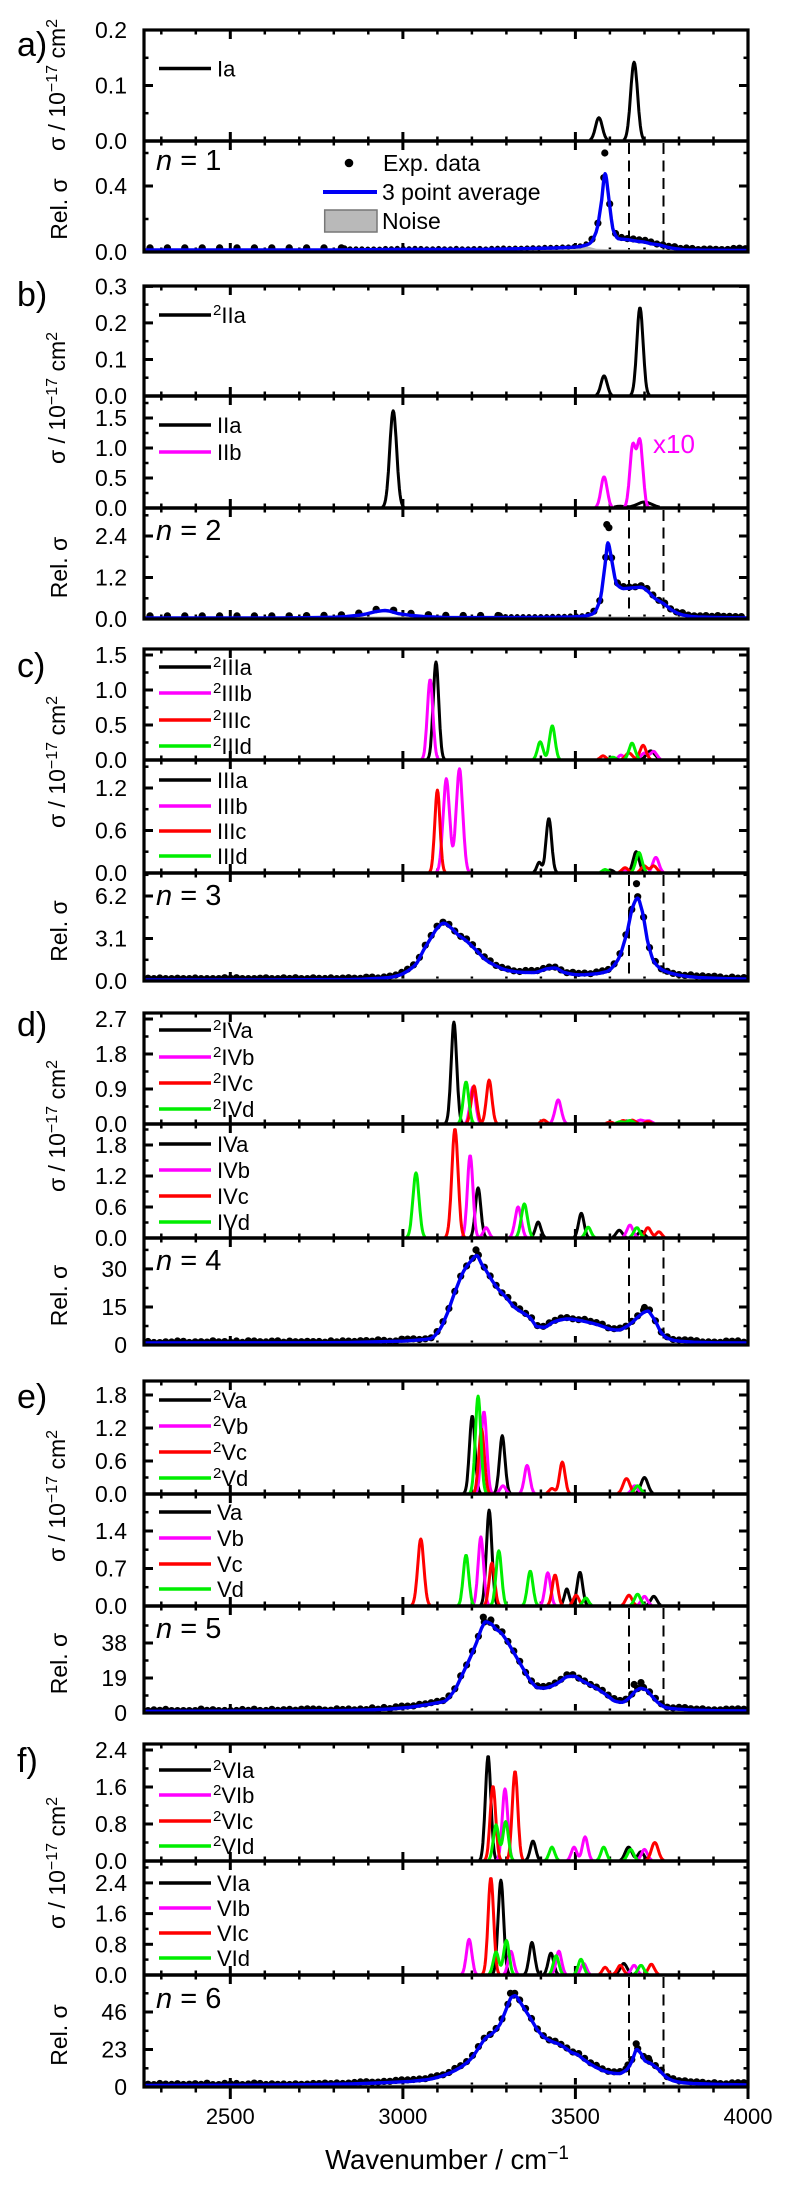 The image size is (791, 2191). I want to click on svg-text: 2IVc, so click(233, 1083).